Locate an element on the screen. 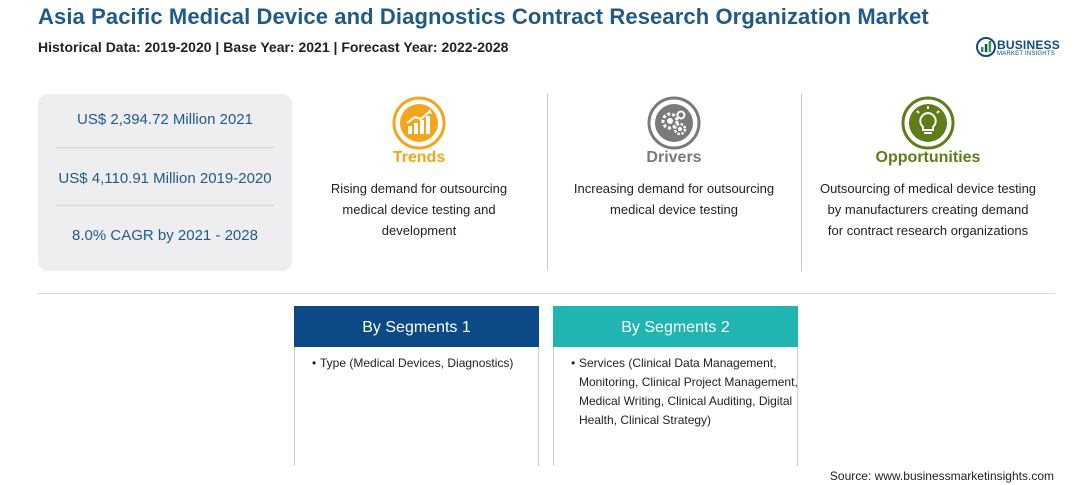 The image size is (1092, 485). company-logo: BUSINESS MARKET INSIGHTS is located at coordinates (1020, 48).